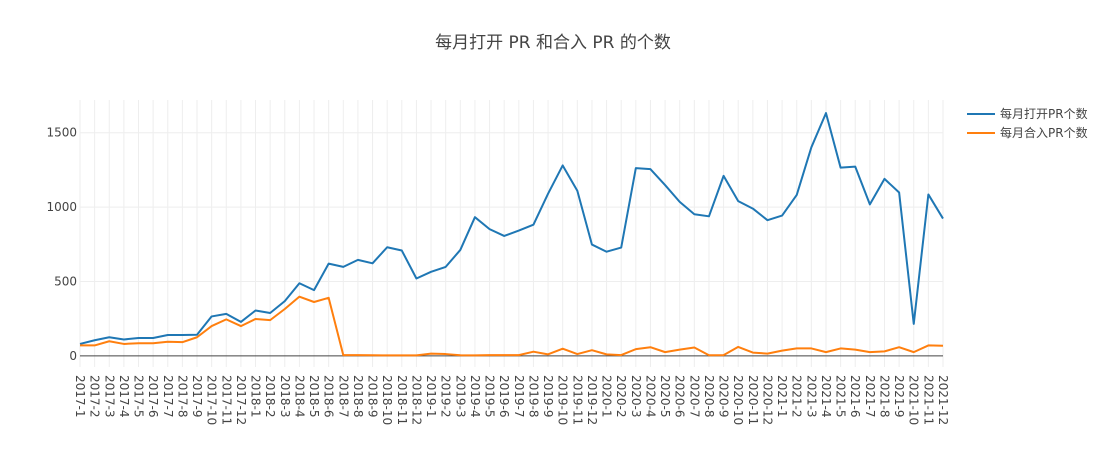 This screenshot has width=1107, height=450. I want to click on x-tick-label: 2018-6, so click(329, 396).